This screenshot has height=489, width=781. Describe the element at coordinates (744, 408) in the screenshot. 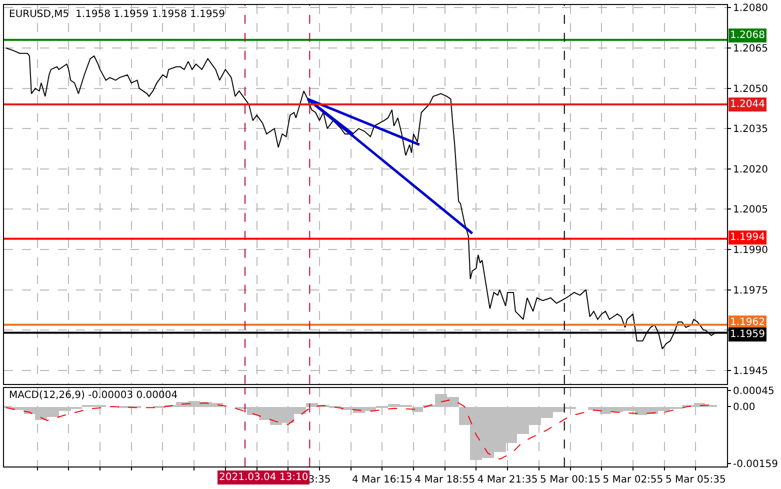

I see `y-tick-label: 0.00` at that location.